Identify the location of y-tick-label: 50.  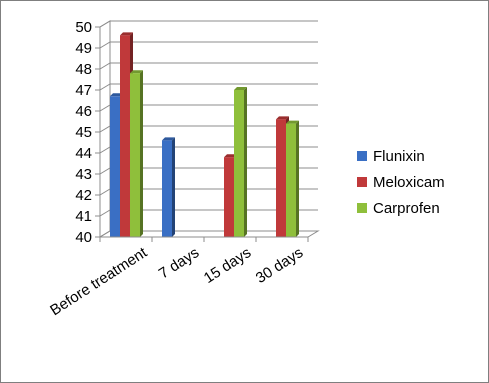
(83, 27).